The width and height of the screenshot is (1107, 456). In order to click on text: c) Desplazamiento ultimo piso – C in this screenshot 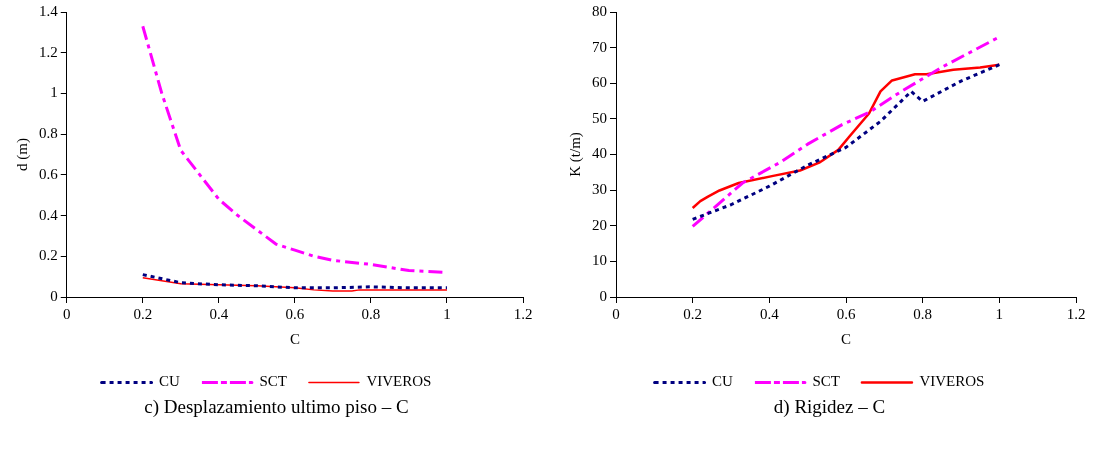, I will do `click(276, 407)`.